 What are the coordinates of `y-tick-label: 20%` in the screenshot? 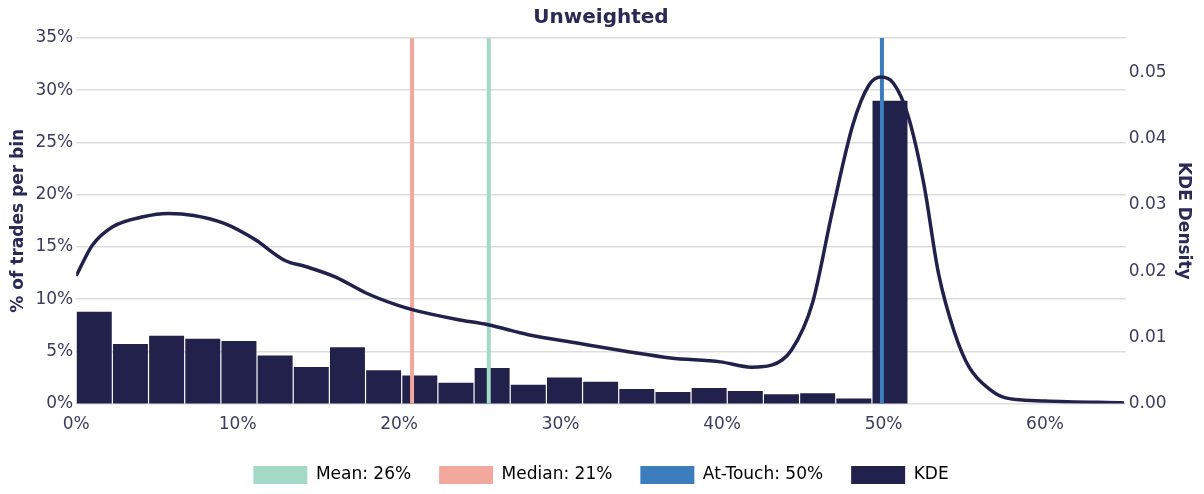 It's located at (54, 193).